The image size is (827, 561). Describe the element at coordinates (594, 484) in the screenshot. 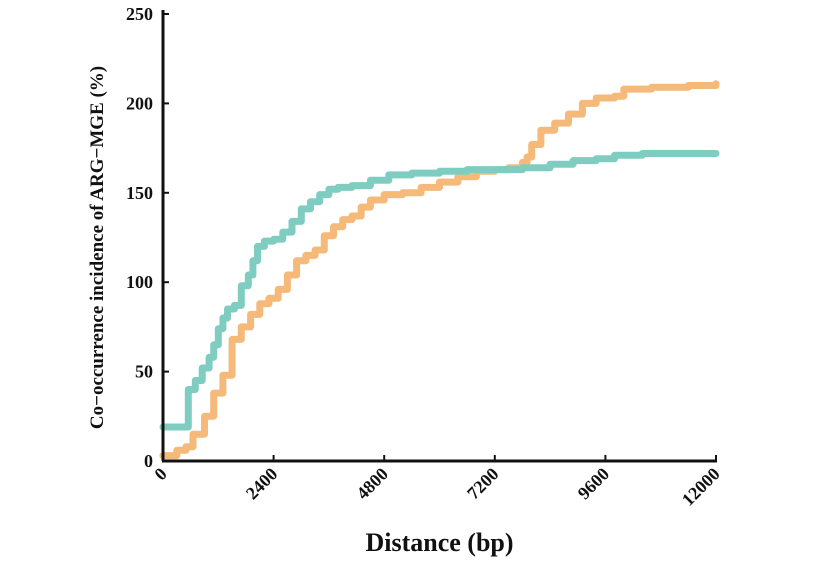

I see `x-tick-label: 9600` at that location.